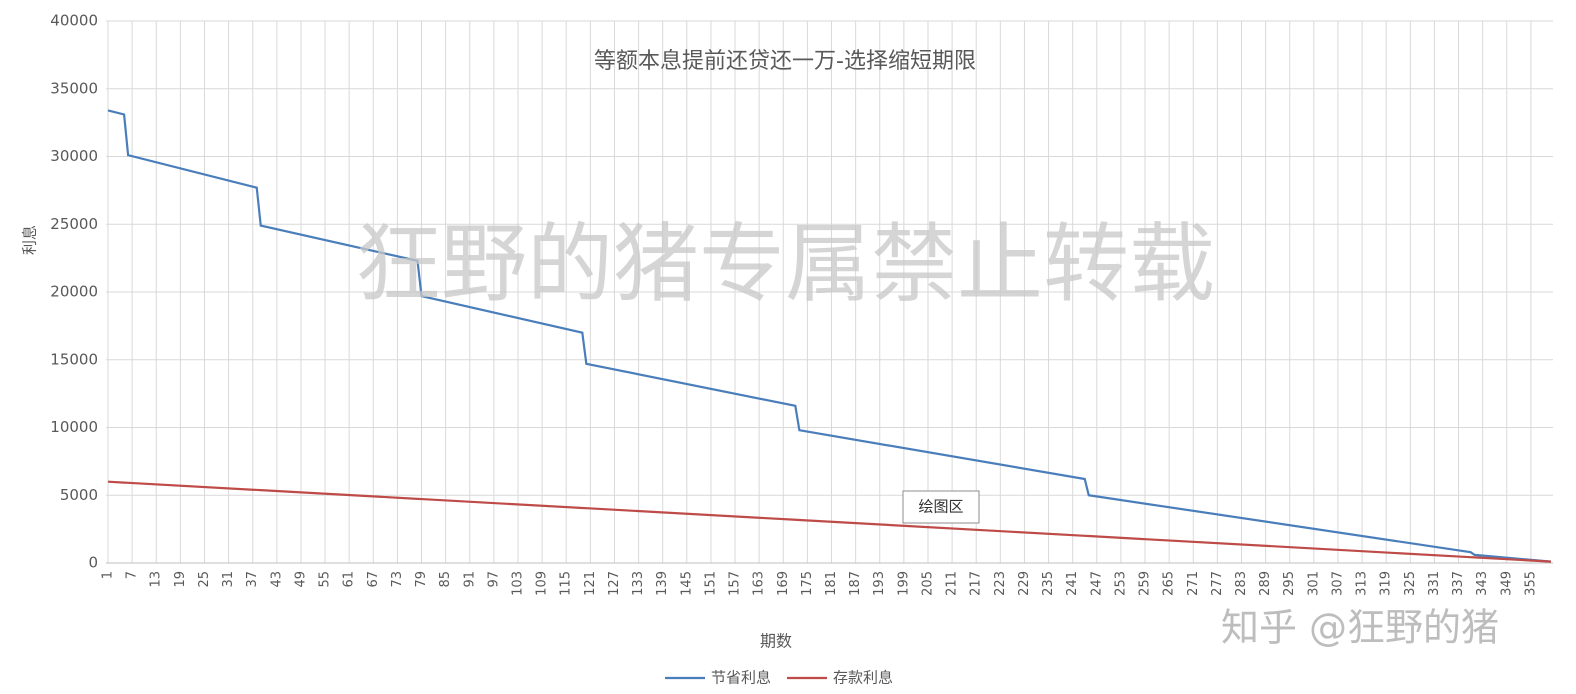 The width and height of the screenshot is (1576, 694). I want to click on x-axis-label: 期数, so click(776, 641).